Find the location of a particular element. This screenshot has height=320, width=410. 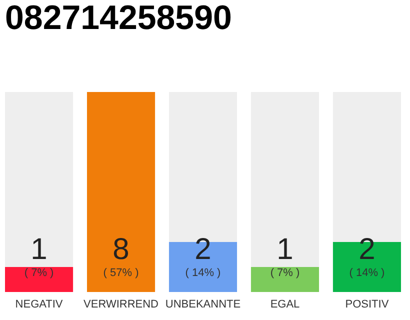

data-label: 8 is located at coordinates (121, 249).